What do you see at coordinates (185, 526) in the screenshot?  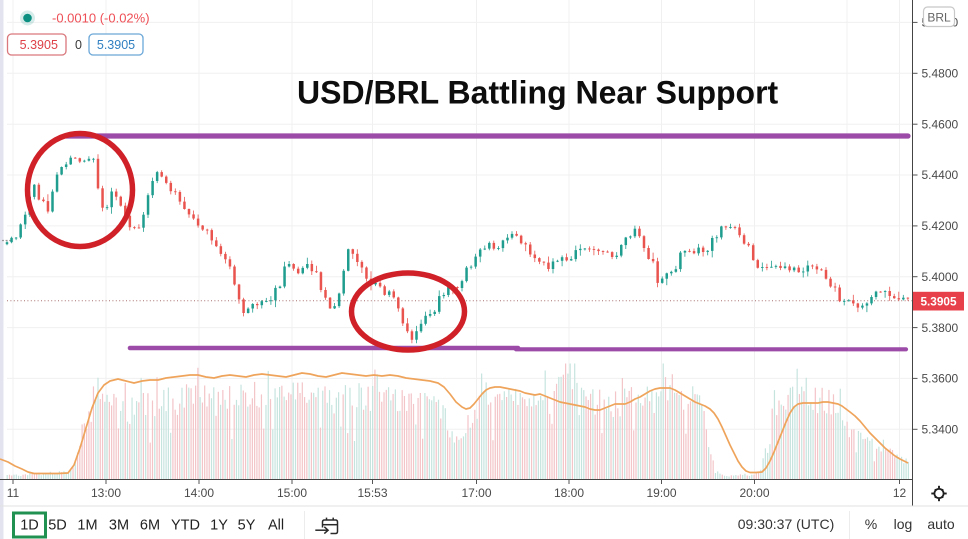 I see `svg-text: YTD` at bounding box center [185, 526].